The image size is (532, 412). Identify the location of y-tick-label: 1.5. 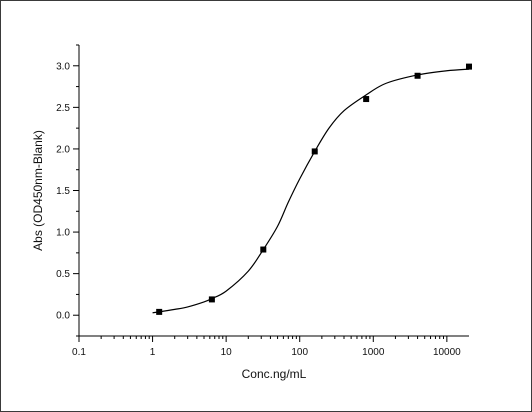
(63, 191).